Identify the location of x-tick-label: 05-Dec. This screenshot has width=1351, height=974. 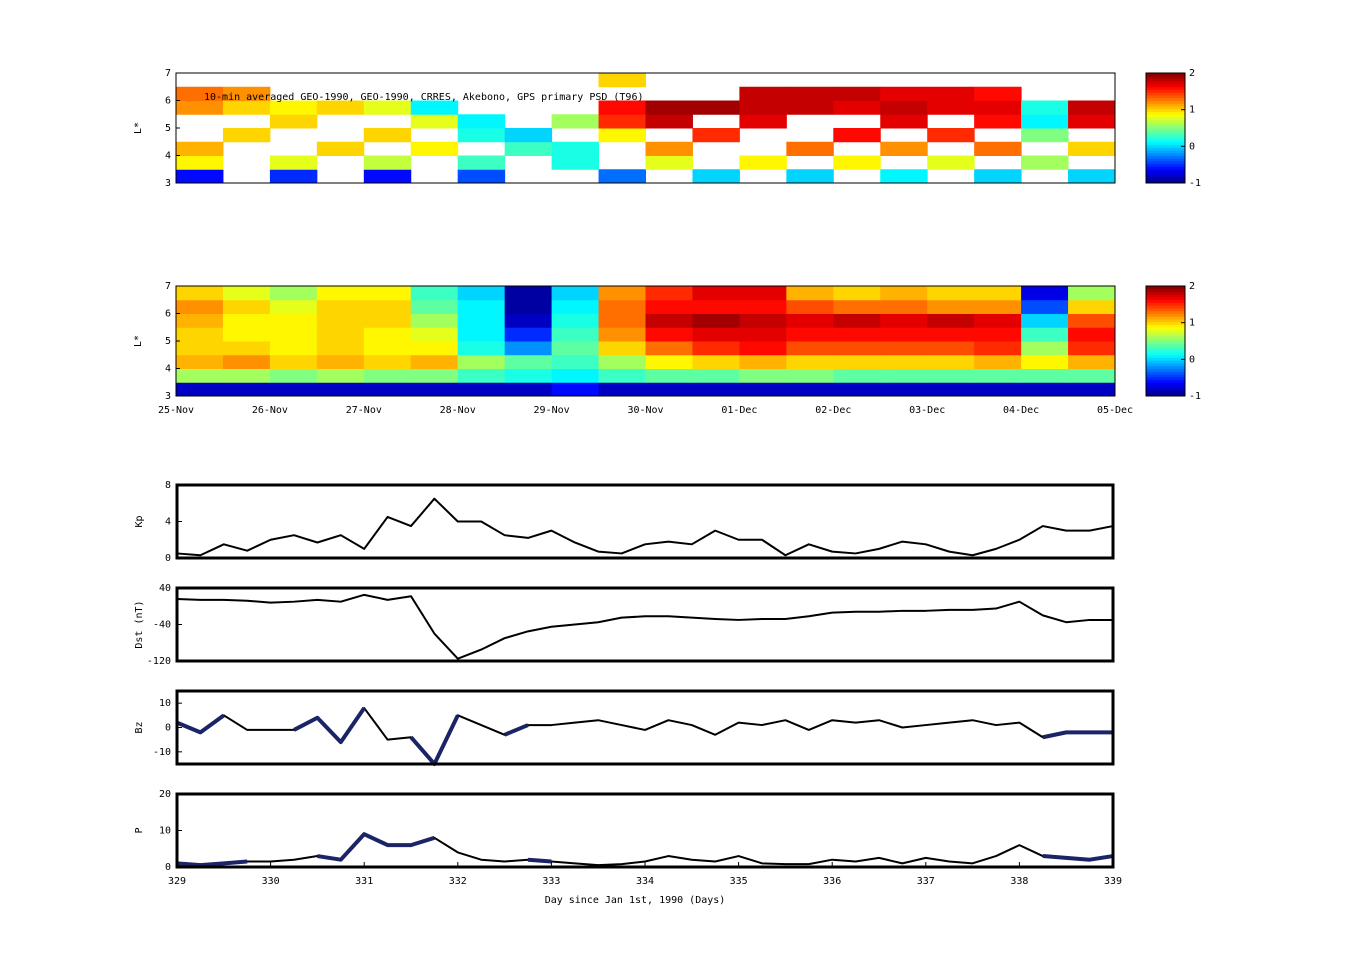
(1115, 410).